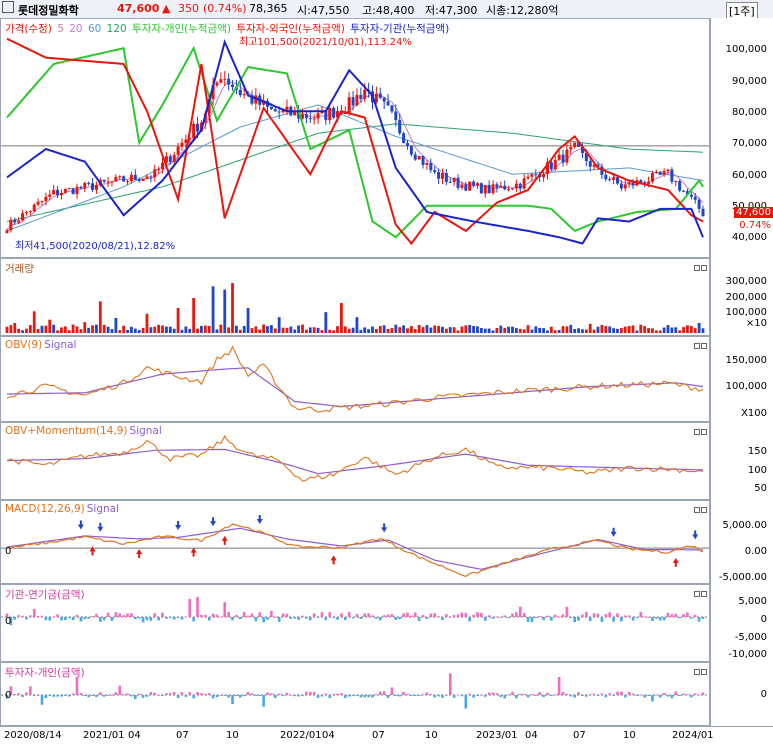 The height and width of the screenshot is (748, 773). Describe the element at coordinates (232, 735) in the screenshot. I see `x-tick: 10` at that location.